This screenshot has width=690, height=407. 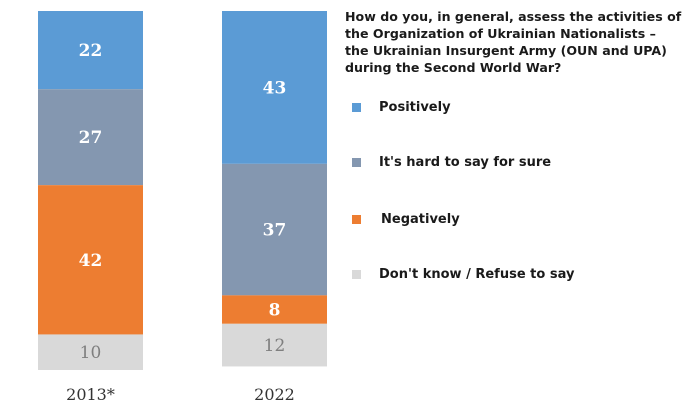 I want to click on x-tick-label: 2013*, so click(x=90, y=394).